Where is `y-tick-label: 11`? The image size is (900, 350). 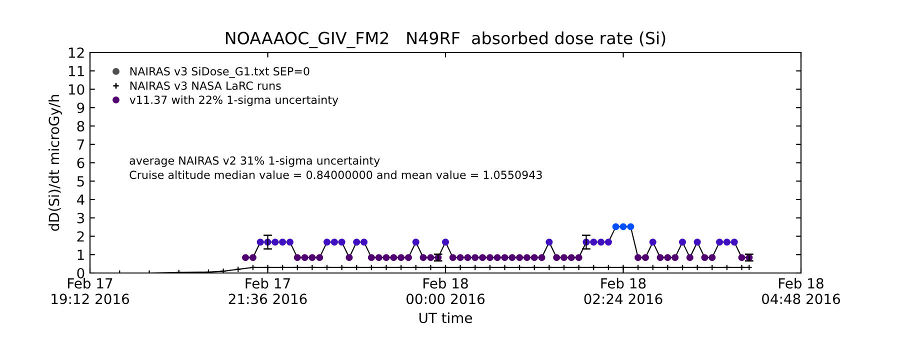
y-tick-label: 11 is located at coordinates (76, 71).